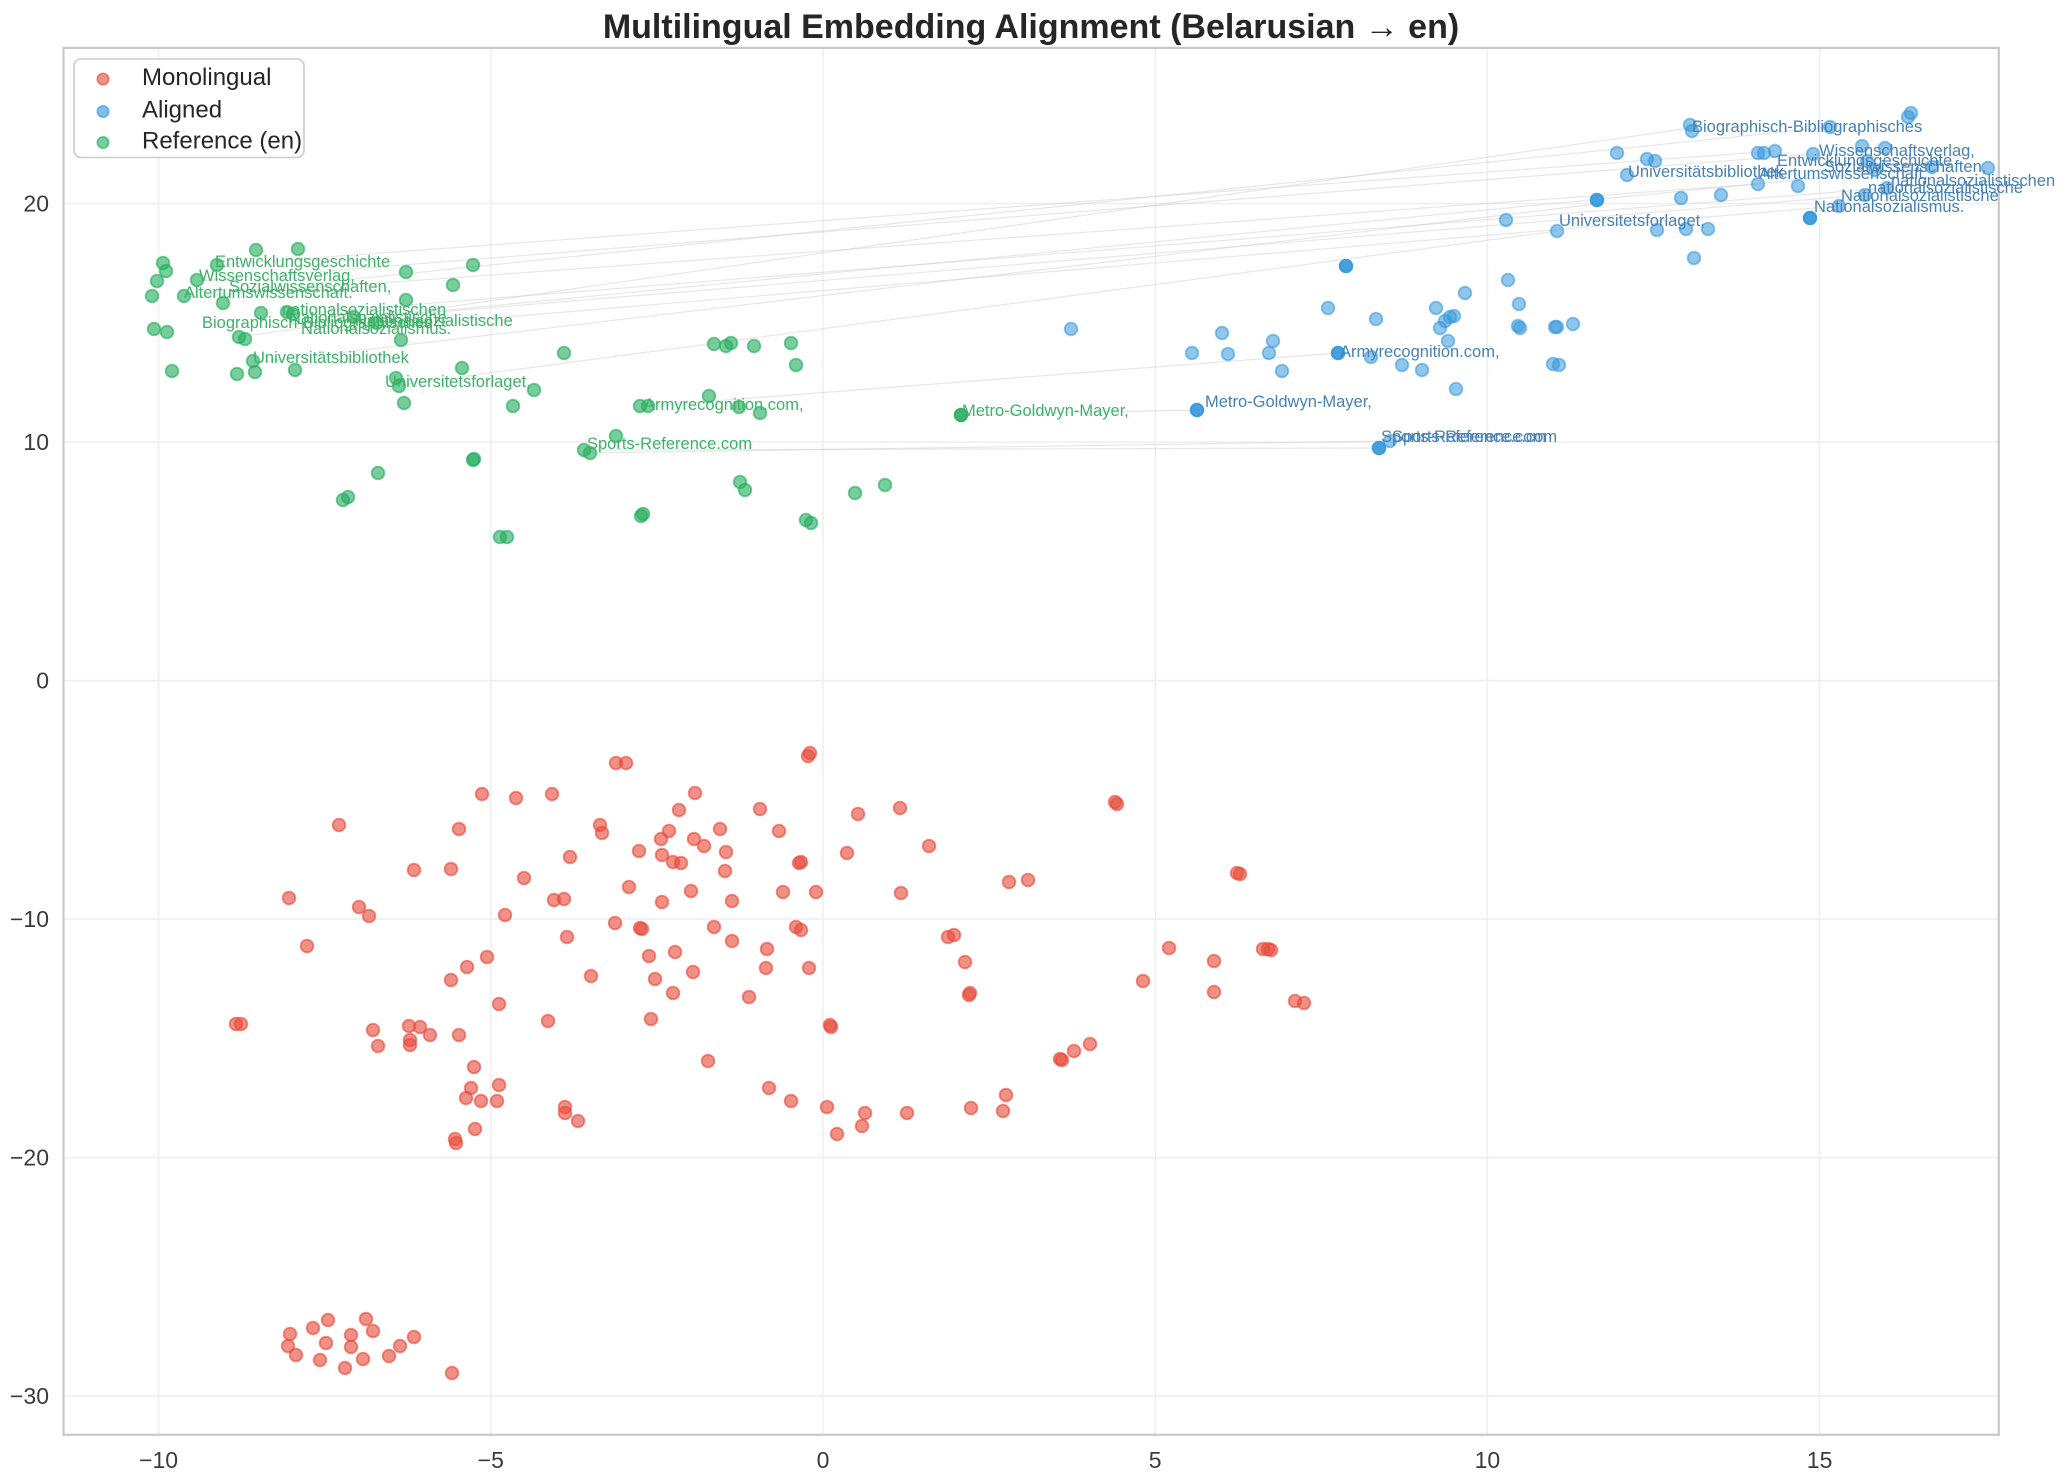 The image size is (2067, 1483). Describe the element at coordinates (182, 110) in the screenshot. I see `svg-text: Aligned` at that location.